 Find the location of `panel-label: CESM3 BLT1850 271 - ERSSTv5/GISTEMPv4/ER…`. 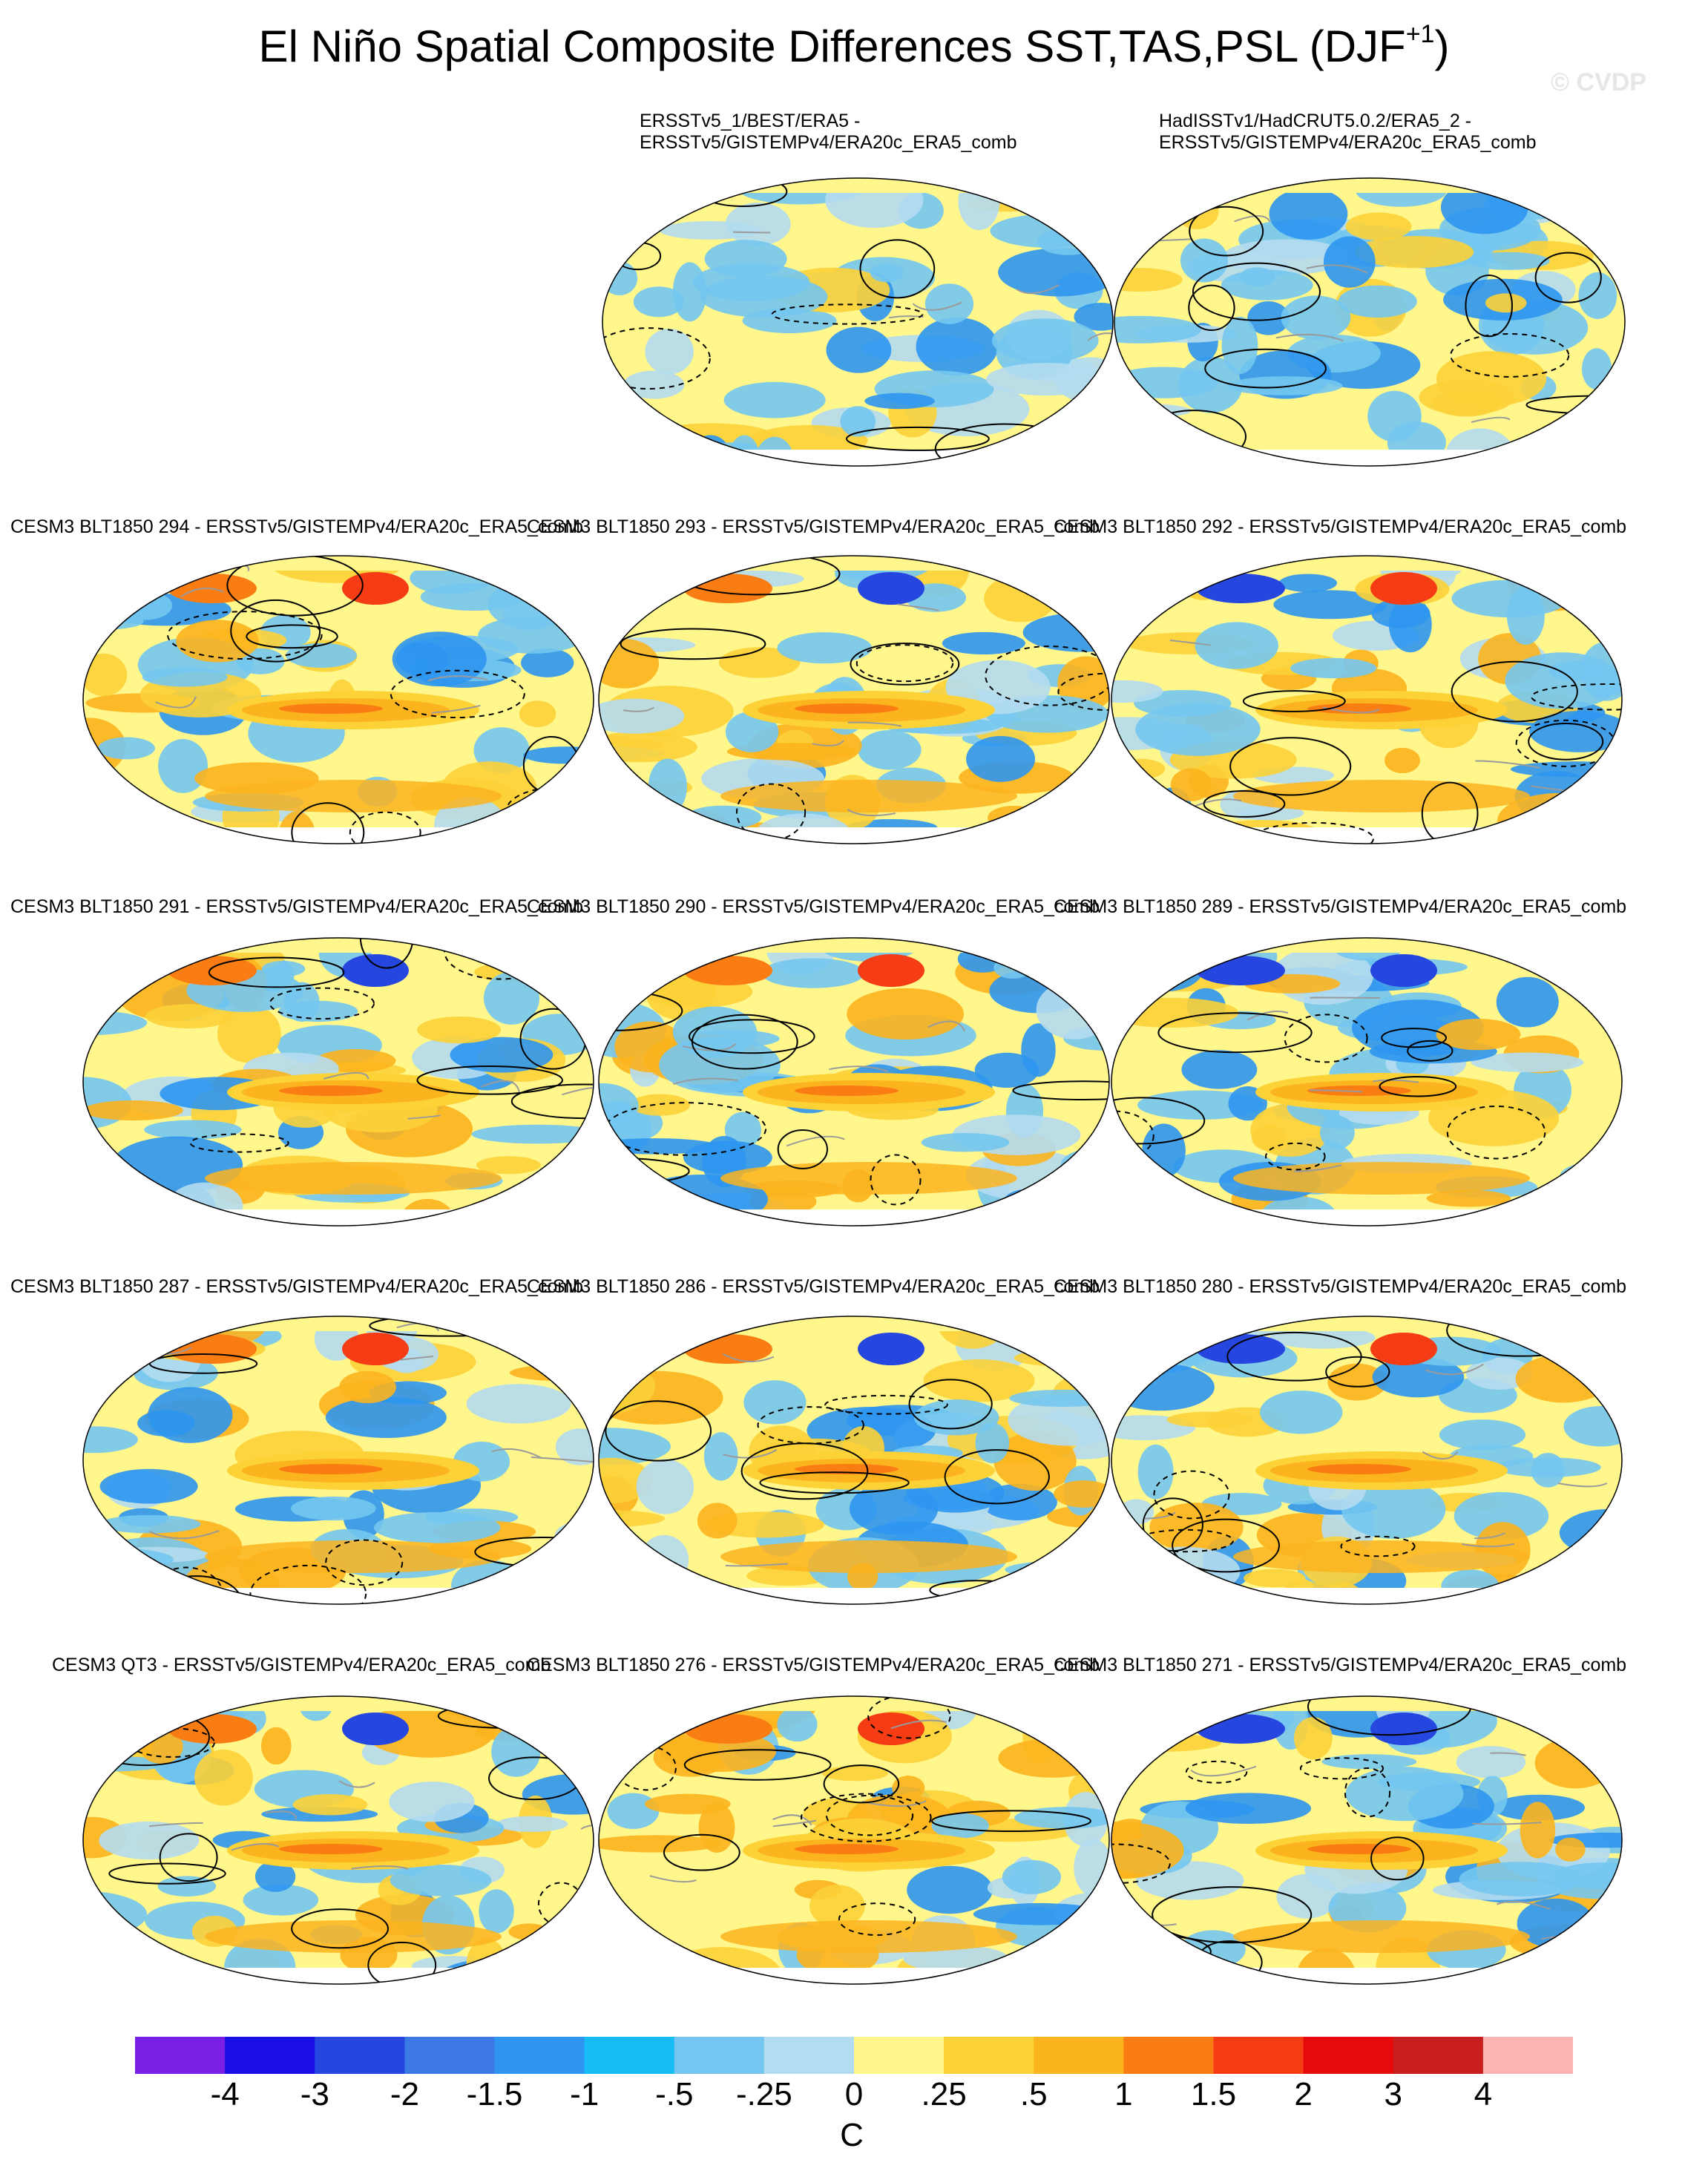

panel-label: CESM3 BLT1850 271 - ERSSTv5/GISTEMPv4/ER… is located at coordinates (1340, 1665).